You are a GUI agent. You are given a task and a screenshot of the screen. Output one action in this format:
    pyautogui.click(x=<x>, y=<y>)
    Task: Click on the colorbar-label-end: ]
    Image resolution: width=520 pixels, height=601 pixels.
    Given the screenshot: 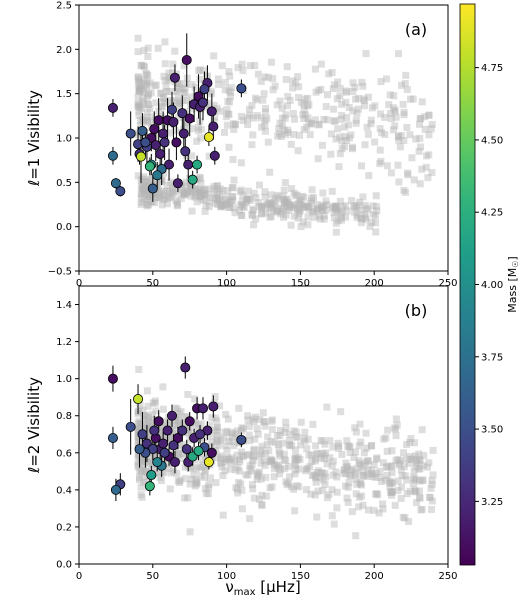 What is the action you would take?
    pyautogui.click(x=512, y=258)
    